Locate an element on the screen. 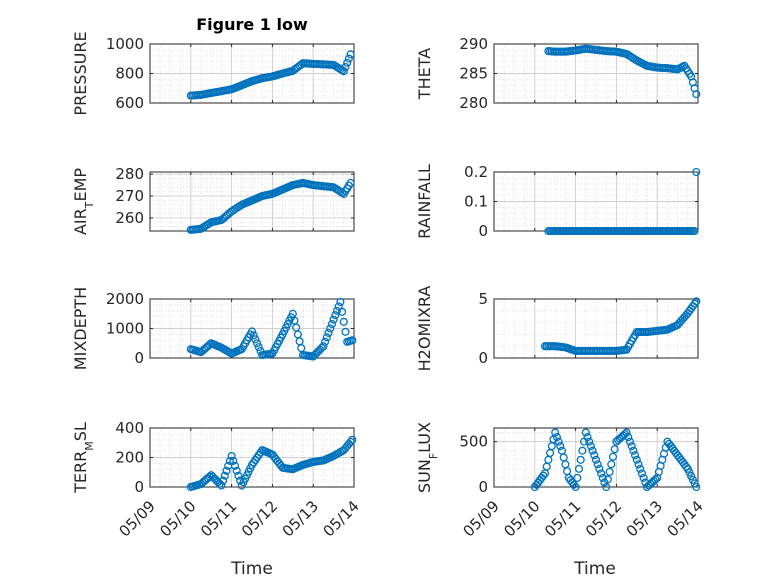 The width and height of the screenshot is (778, 583). axes-theta: 280 285 290 THETA is located at coordinates (558, 73).